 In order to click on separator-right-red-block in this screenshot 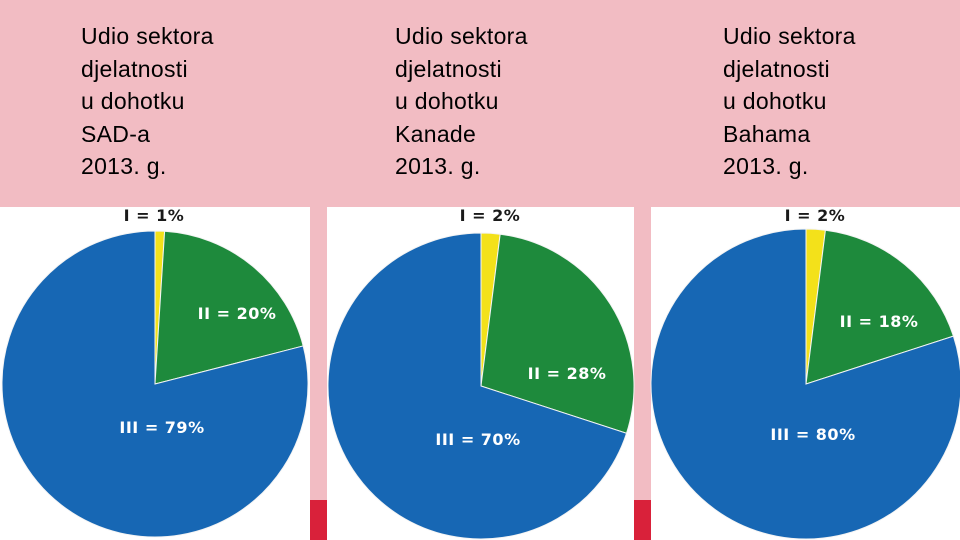, I will do `click(642, 520)`.